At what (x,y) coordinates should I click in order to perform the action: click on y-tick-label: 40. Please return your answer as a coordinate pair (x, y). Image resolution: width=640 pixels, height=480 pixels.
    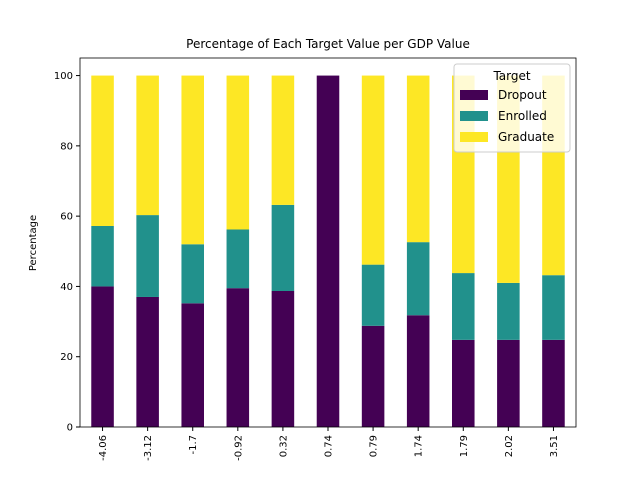
    Looking at the image, I should click on (66, 287).